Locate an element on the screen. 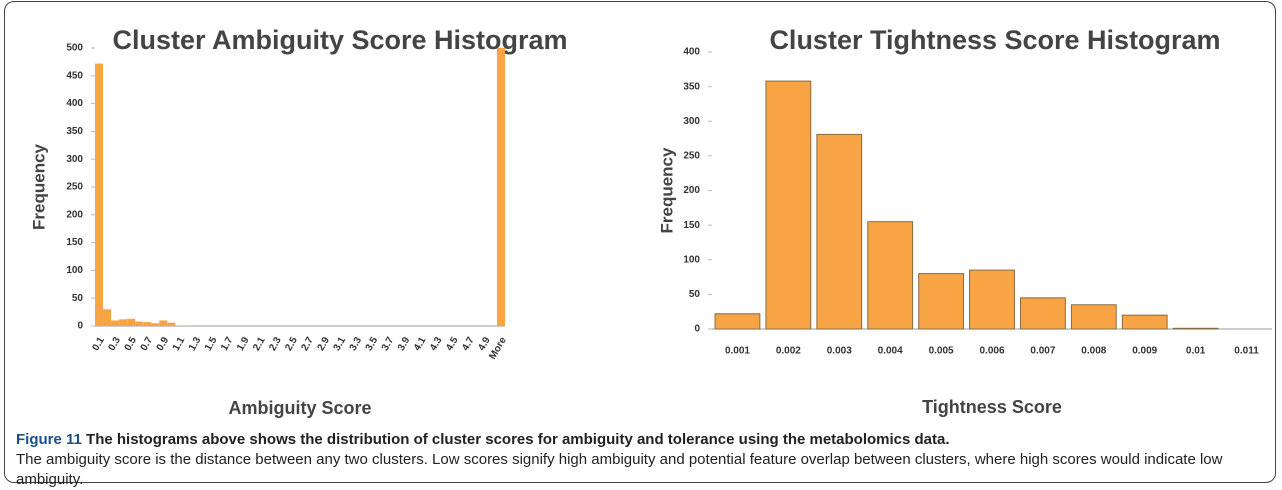 The width and height of the screenshot is (1282, 490). x-tick-label: 3.3 is located at coordinates (356, 344).